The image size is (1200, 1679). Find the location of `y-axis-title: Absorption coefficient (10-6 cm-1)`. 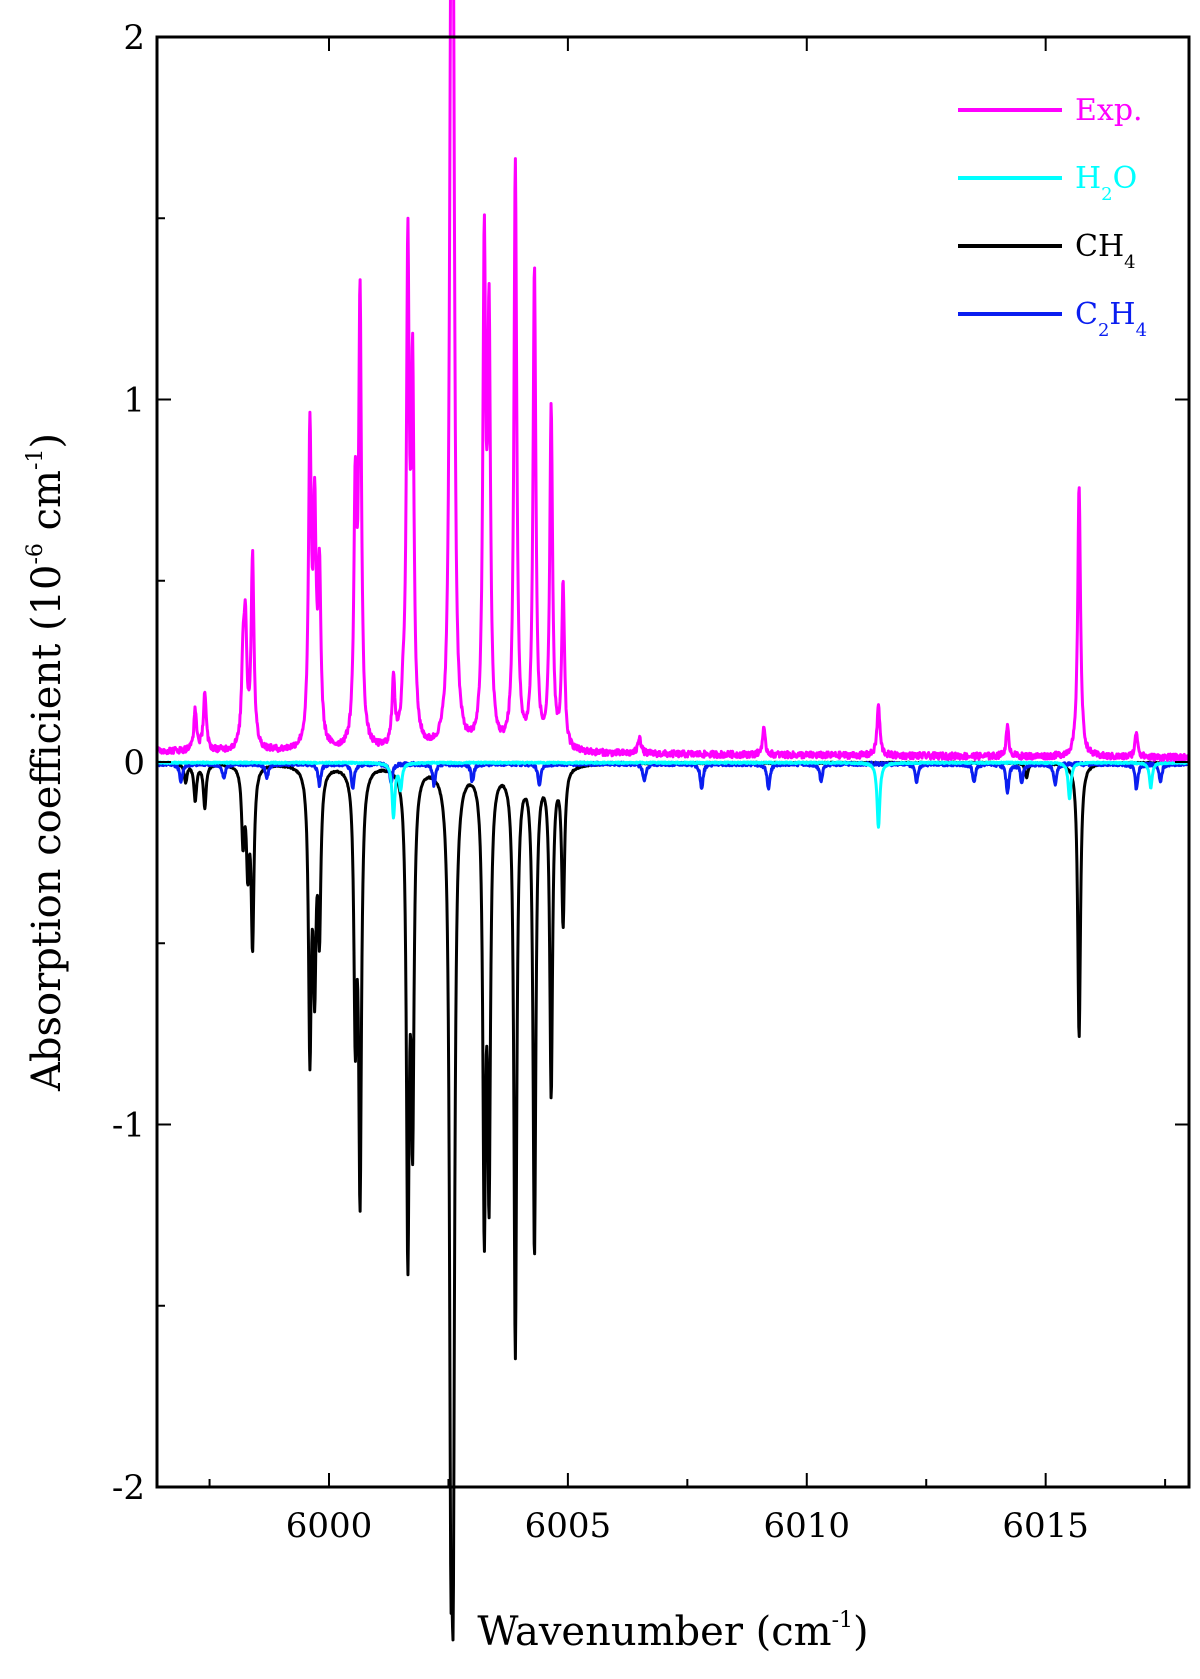

y-axis-title: Absorption coefficient (10-6 cm-1) is located at coordinates (46, 762).